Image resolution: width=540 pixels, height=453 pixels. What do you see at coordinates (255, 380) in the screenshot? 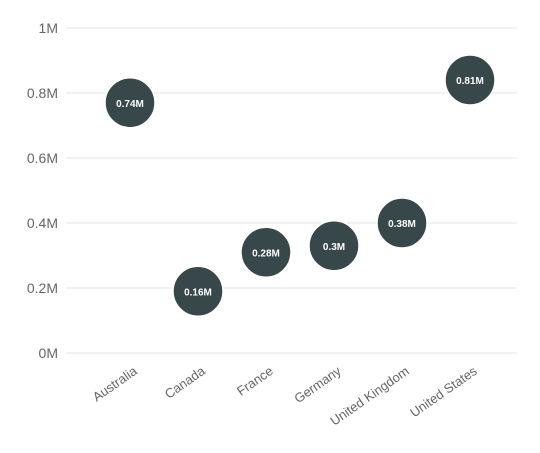
I see `x-tick-label: France` at bounding box center [255, 380].